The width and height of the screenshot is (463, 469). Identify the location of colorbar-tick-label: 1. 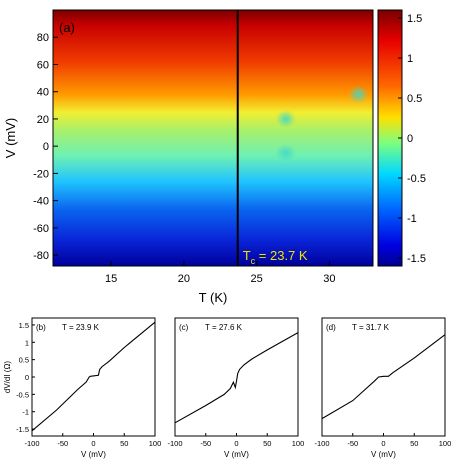
(410, 59).